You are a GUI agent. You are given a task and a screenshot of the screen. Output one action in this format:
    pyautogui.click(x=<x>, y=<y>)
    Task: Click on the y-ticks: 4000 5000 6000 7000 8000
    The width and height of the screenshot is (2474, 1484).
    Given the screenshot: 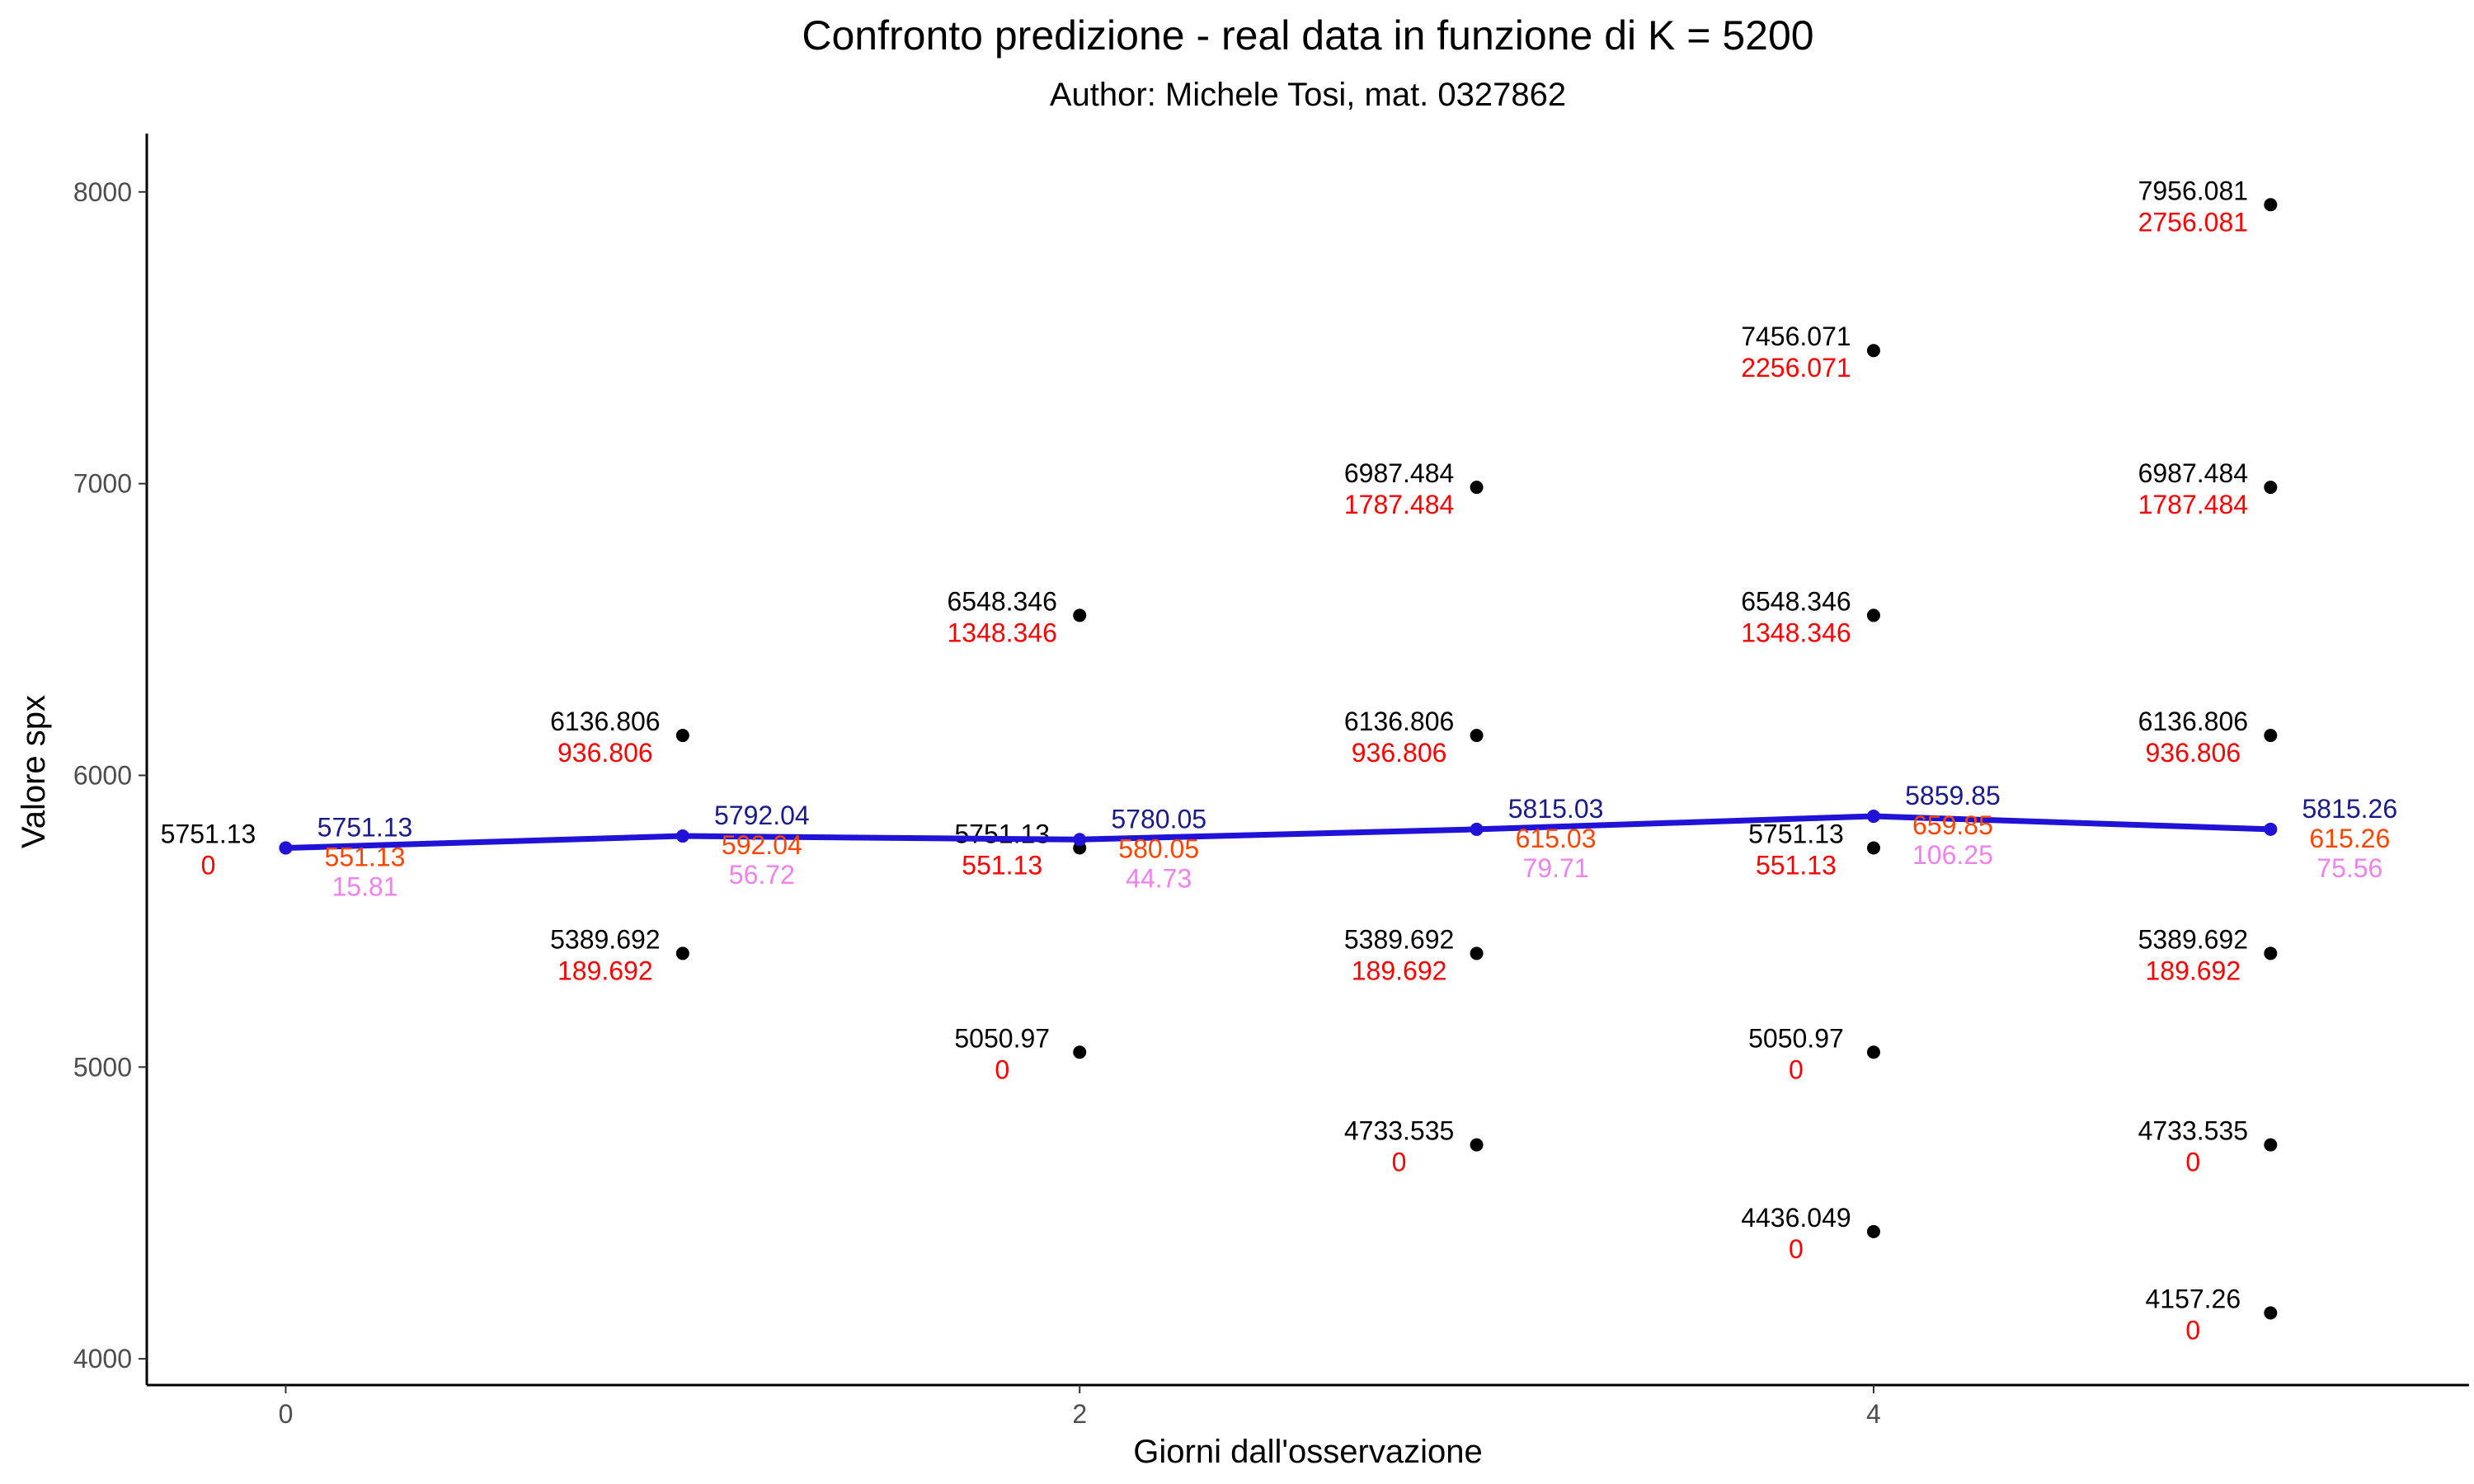 What is the action you would take?
    pyautogui.click(x=110, y=775)
    